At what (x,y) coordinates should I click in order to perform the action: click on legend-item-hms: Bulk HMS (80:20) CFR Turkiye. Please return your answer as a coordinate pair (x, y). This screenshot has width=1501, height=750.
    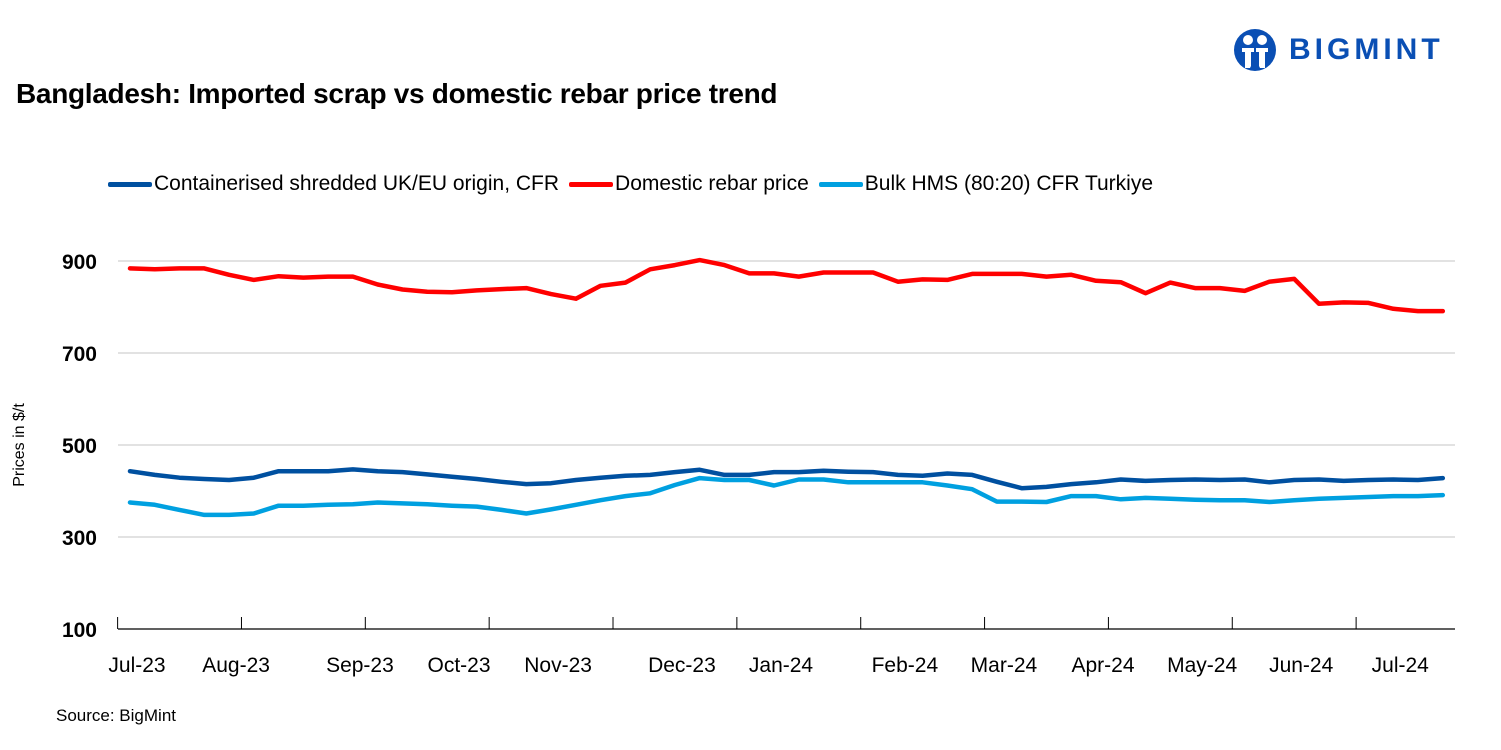
    Looking at the image, I should click on (986, 184).